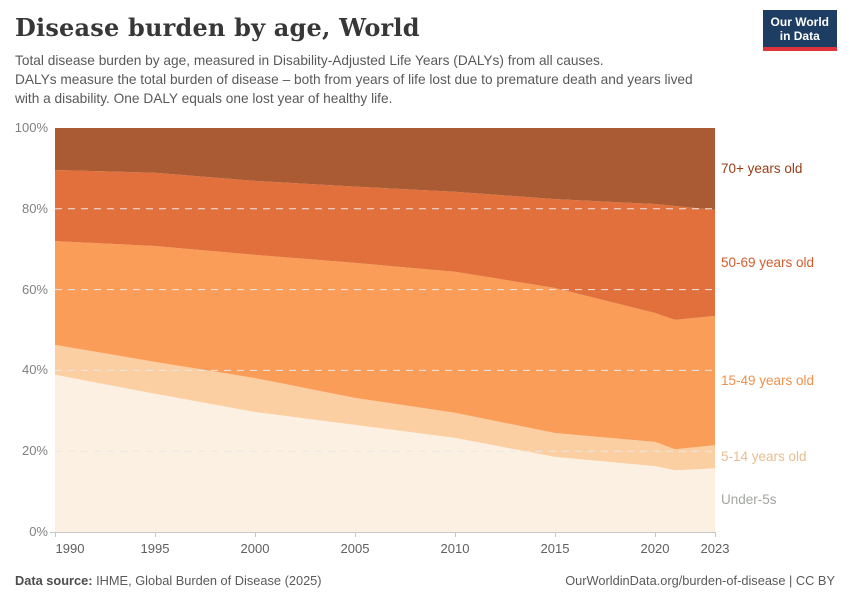 This screenshot has height=600, width=850. What do you see at coordinates (555, 548) in the screenshot?
I see `x-tick-label-2015: 2015` at bounding box center [555, 548].